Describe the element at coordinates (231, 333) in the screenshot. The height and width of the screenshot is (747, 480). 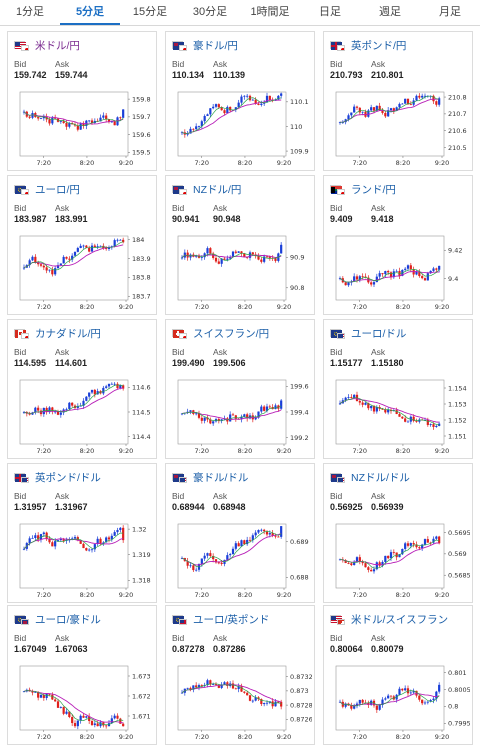
I see `currency-pair-link: スイスフラン/円` at that location.